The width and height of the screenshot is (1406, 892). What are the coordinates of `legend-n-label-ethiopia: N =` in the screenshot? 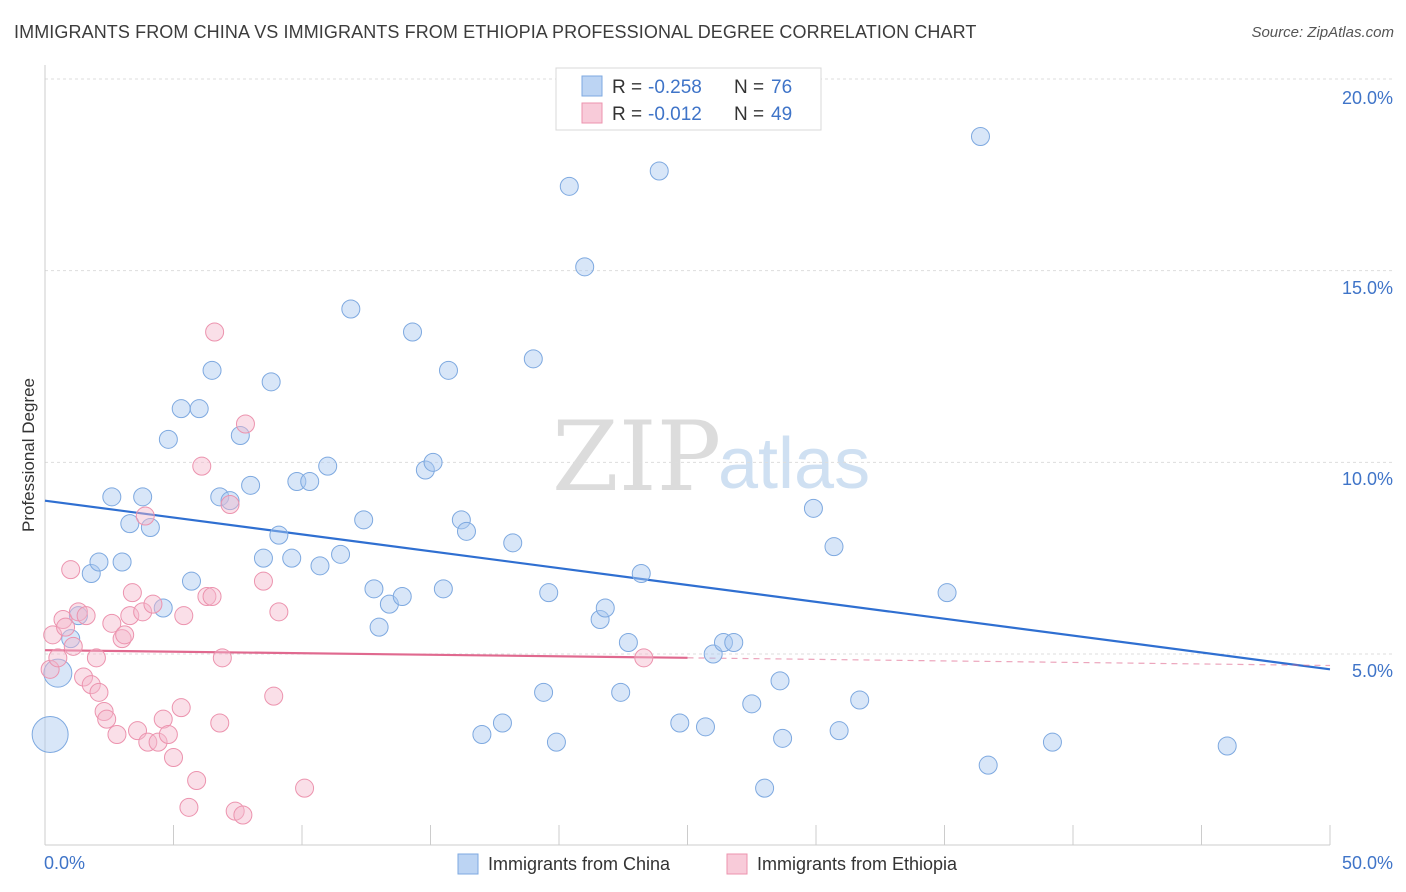 It's located at (749, 114).